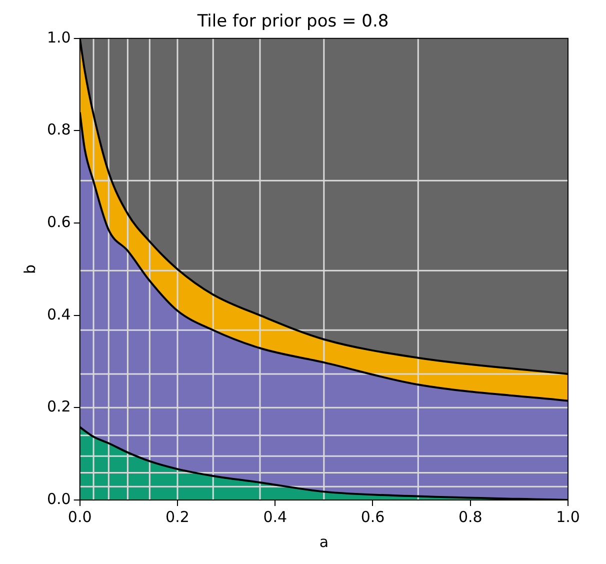  I want to click on x-tick-label: 0.2, so click(178, 517).